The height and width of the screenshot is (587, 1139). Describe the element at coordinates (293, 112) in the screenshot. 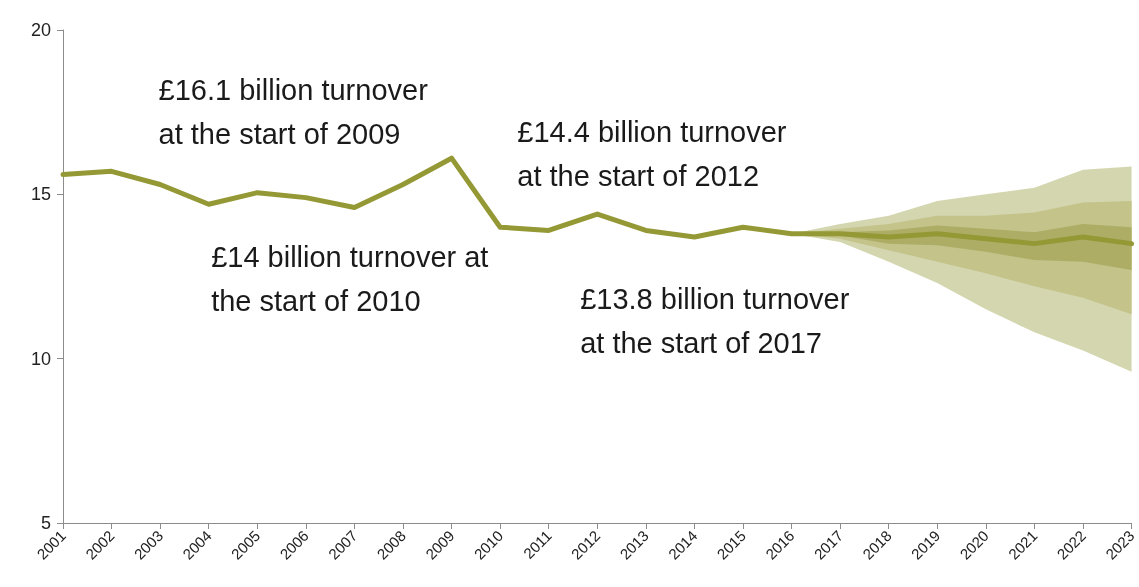

I see `annotation: £16.1 billion turnover at the start of 2009` at that location.